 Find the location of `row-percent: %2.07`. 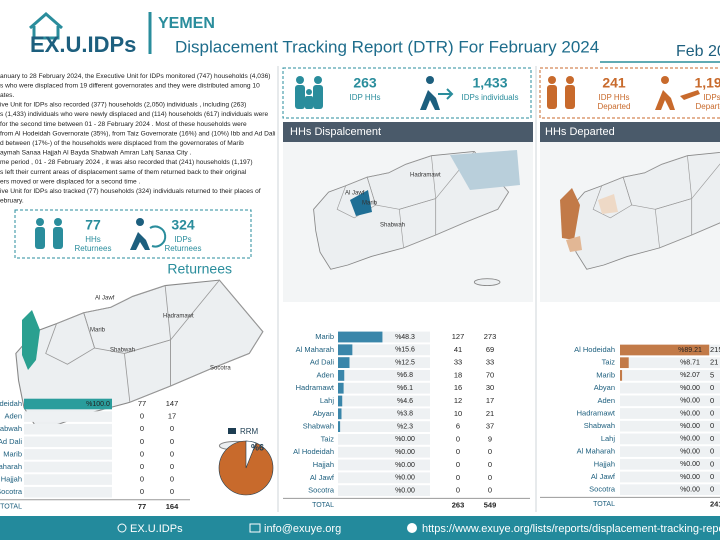

row-percent: %2.07 is located at coordinates (690, 375).